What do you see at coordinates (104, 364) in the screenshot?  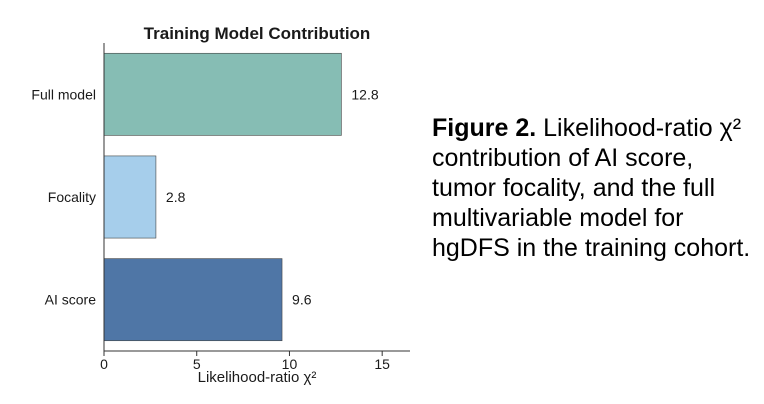 I see `x-tick-label: 0` at bounding box center [104, 364].